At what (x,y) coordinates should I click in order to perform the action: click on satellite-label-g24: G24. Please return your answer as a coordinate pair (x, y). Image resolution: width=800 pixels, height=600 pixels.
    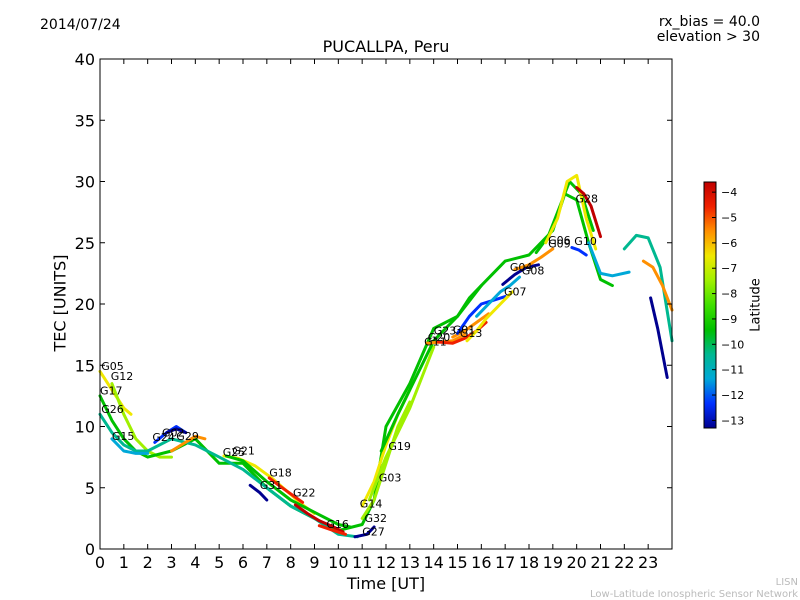
    Looking at the image, I should click on (163, 437).